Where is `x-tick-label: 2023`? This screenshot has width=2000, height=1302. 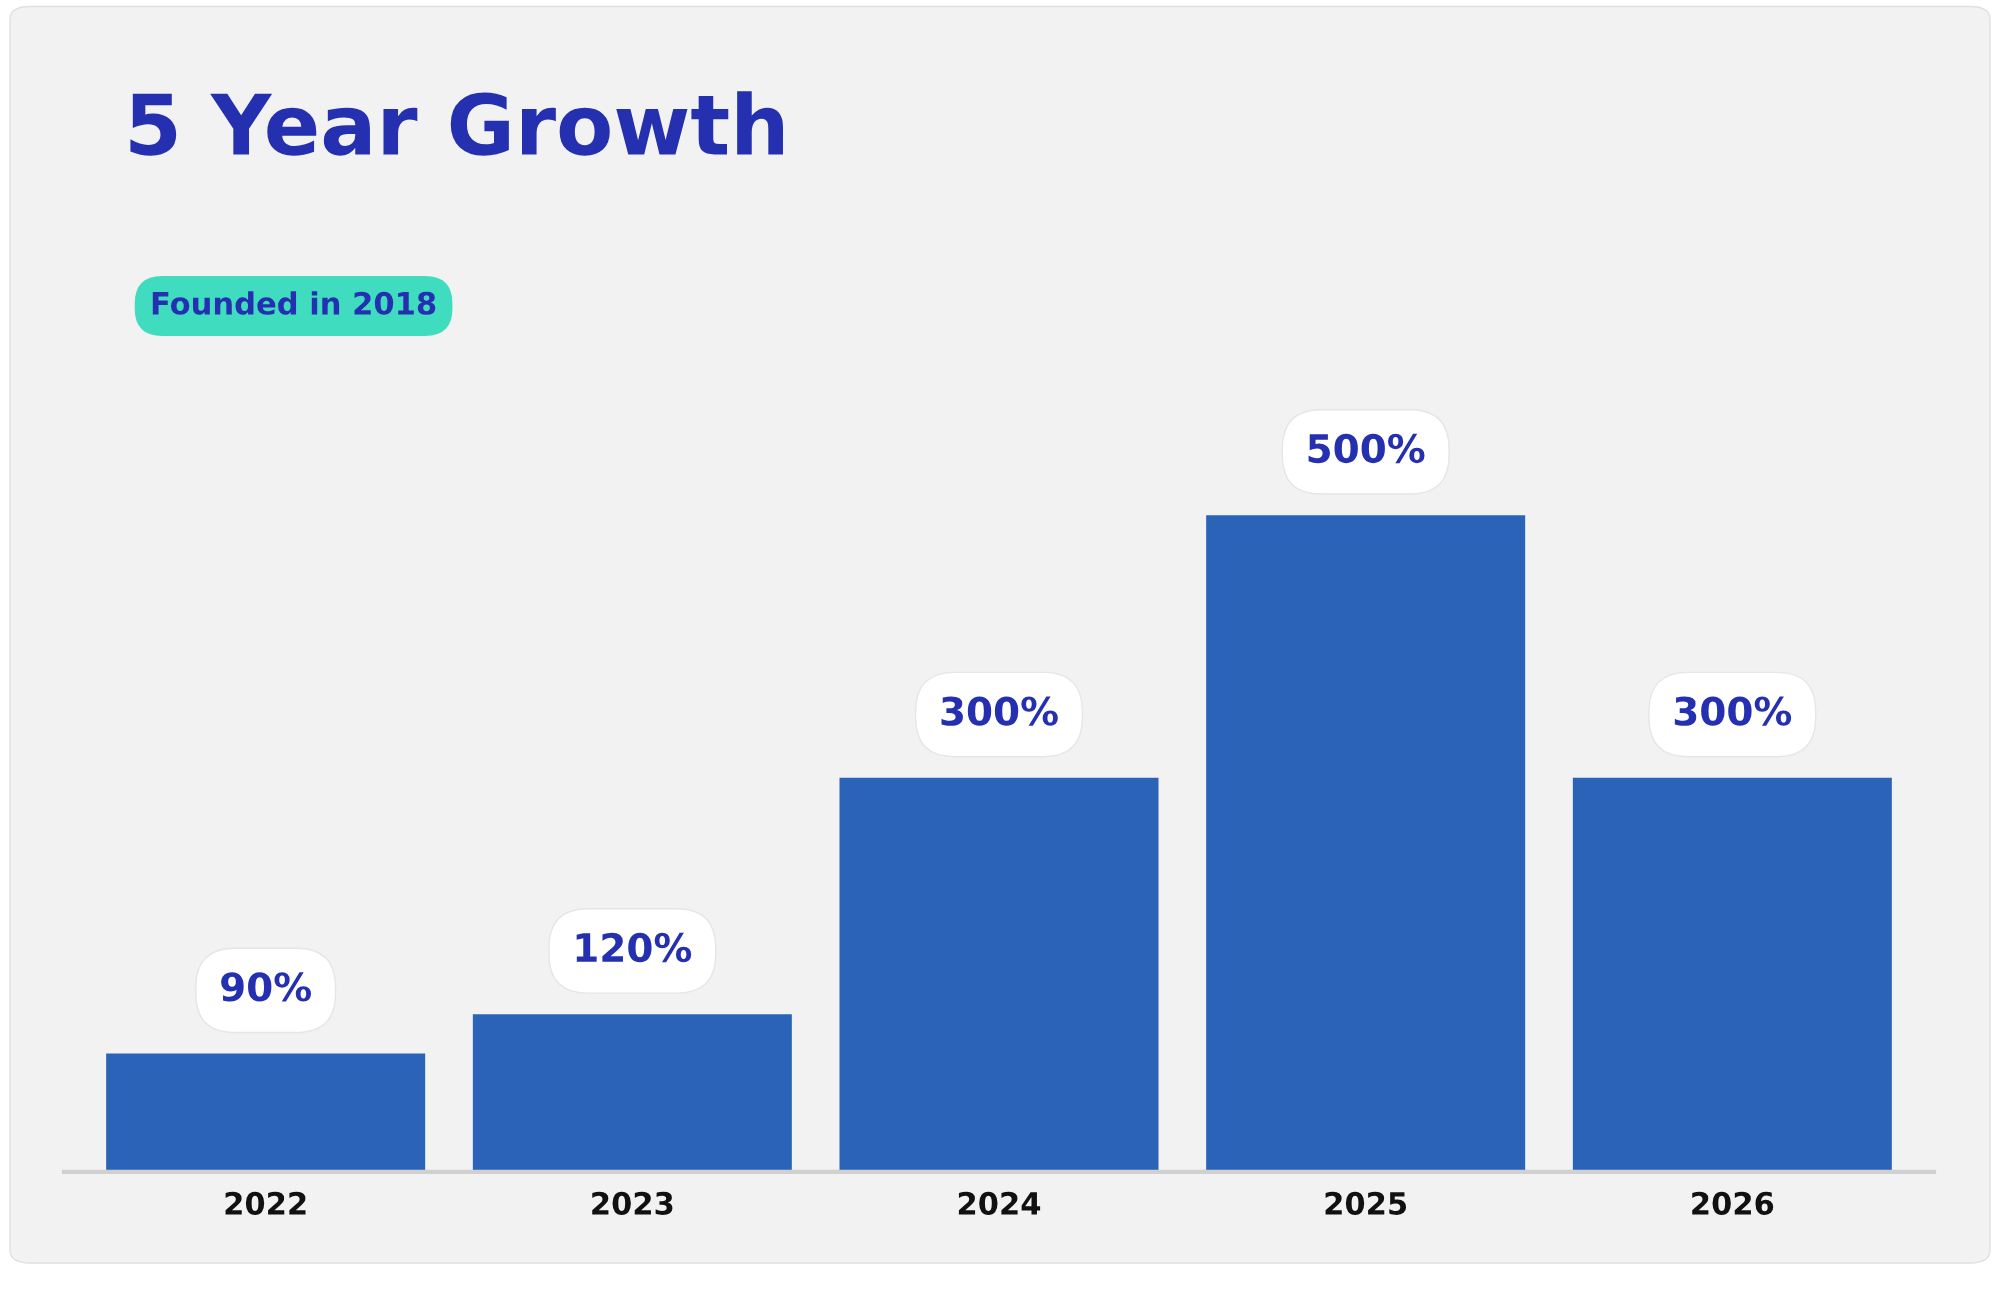 x-tick-label: 2023 is located at coordinates (632, 1203).